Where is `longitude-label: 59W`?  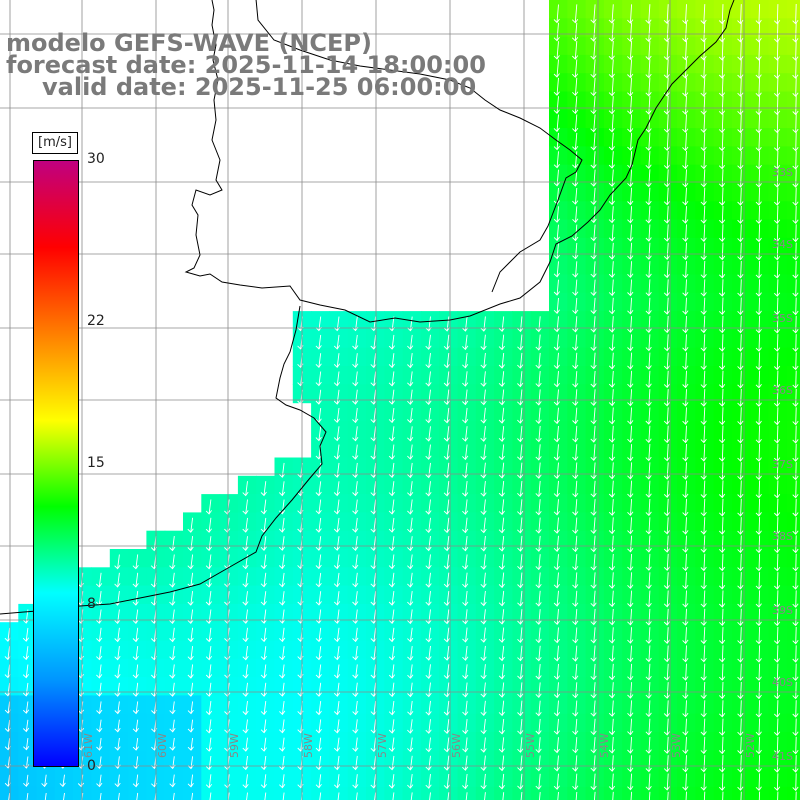 longitude-label: 59W is located at coordinates (234, 745).